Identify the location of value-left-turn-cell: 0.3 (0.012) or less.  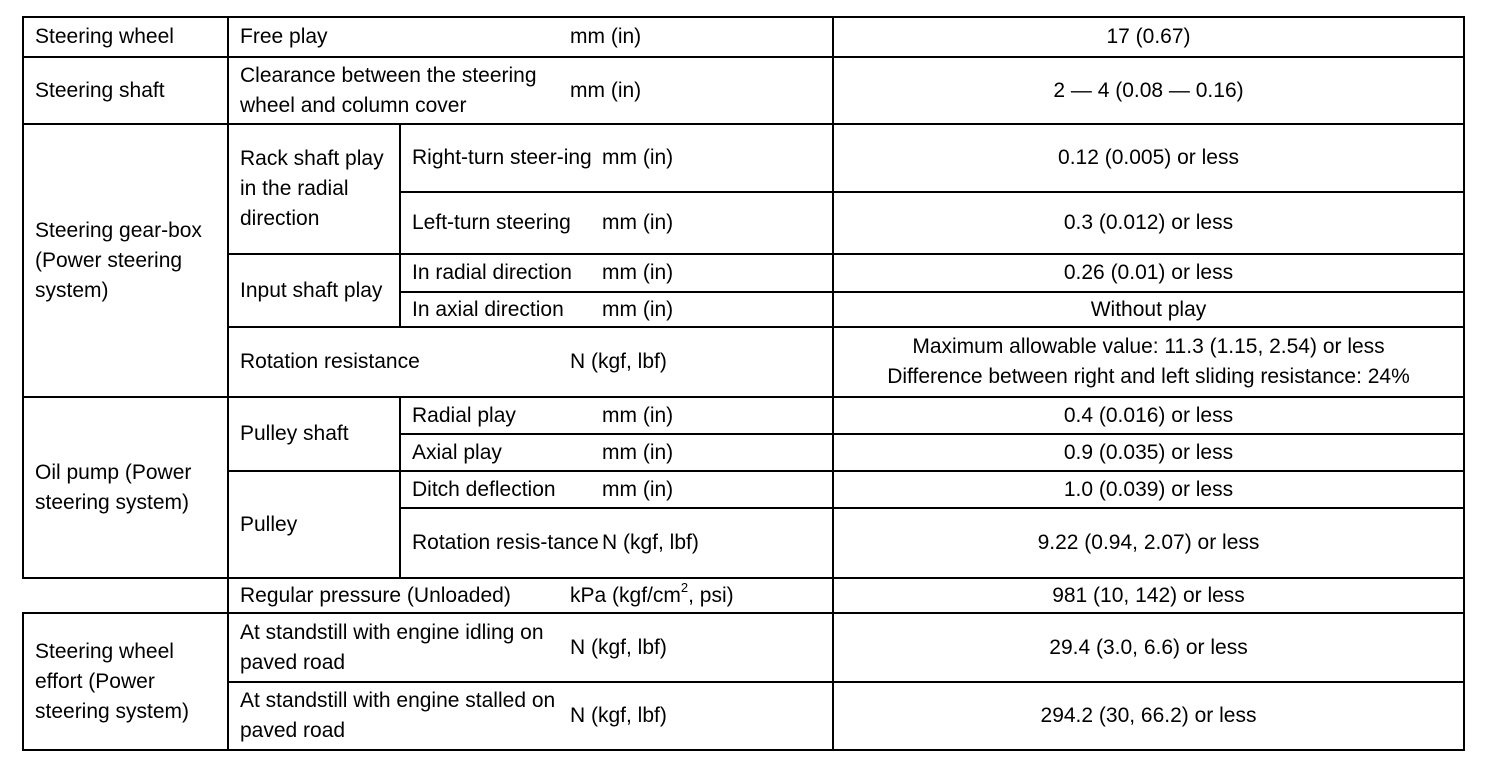
(1148, 223).